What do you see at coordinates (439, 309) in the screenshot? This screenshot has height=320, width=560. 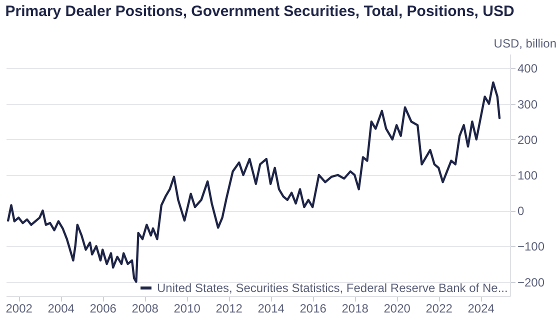 I see `x-tick-label: 2022` at bounding box center [439, 309].